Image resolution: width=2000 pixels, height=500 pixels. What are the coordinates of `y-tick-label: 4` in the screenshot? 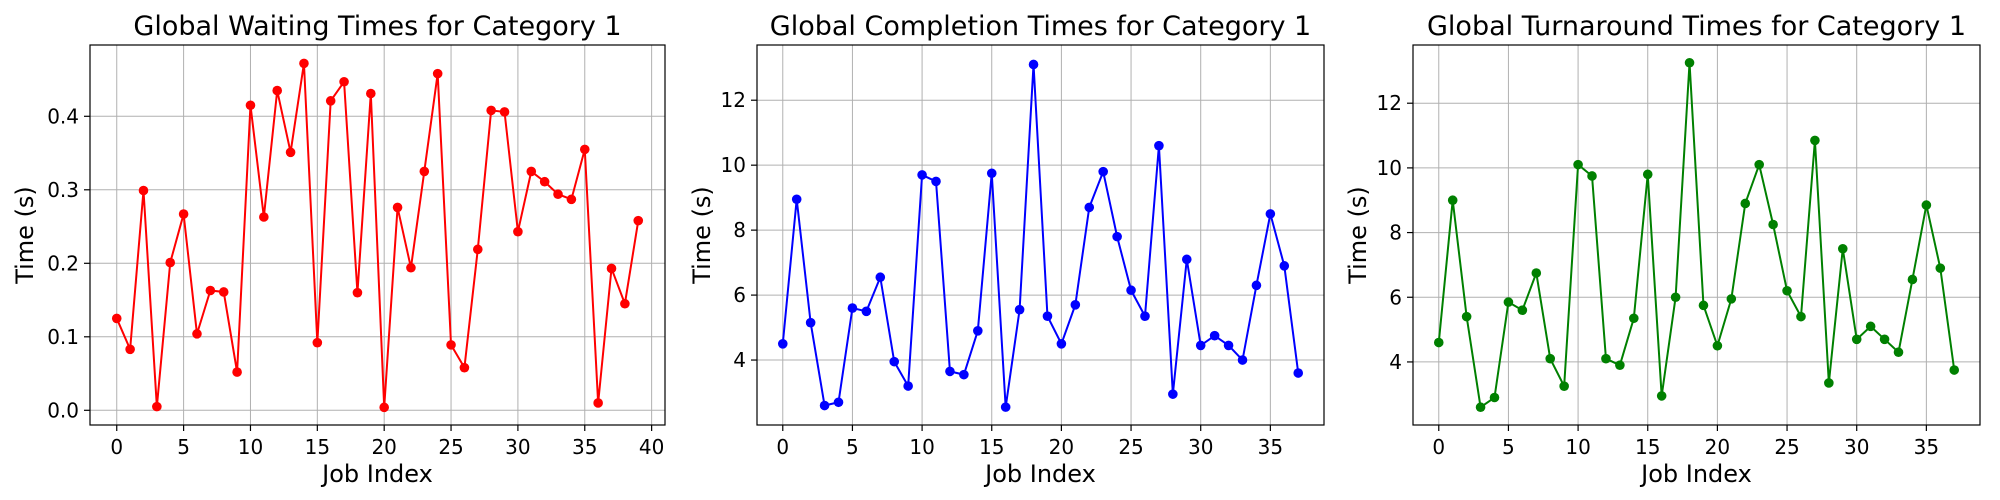 It's located at (739, 360).